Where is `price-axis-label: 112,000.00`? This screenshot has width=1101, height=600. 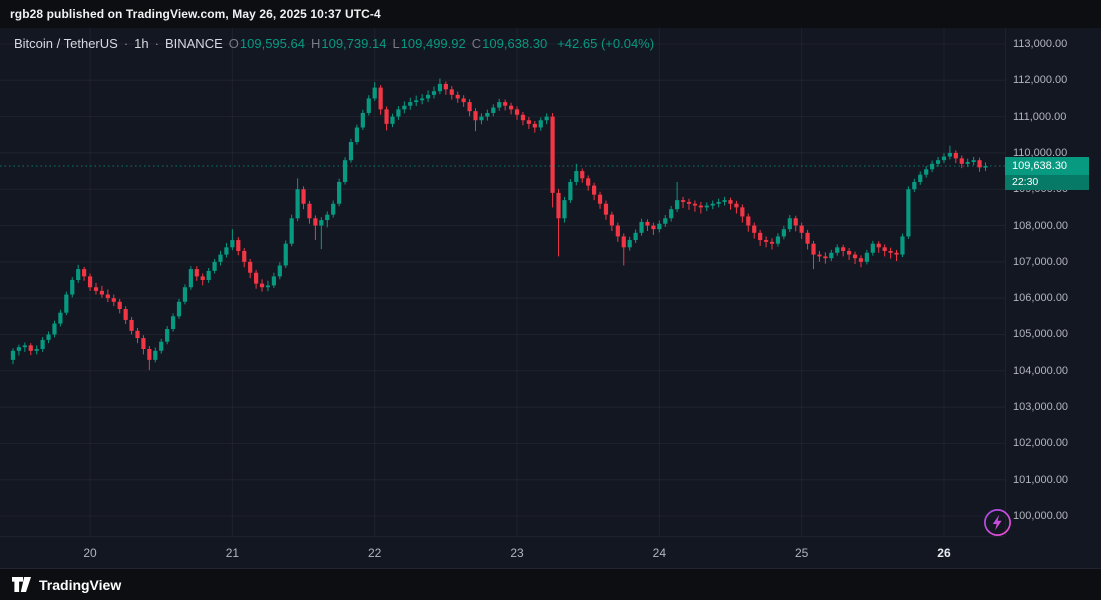 price-axis-label: 112,000.00 is located at coordinates (1040, 80).